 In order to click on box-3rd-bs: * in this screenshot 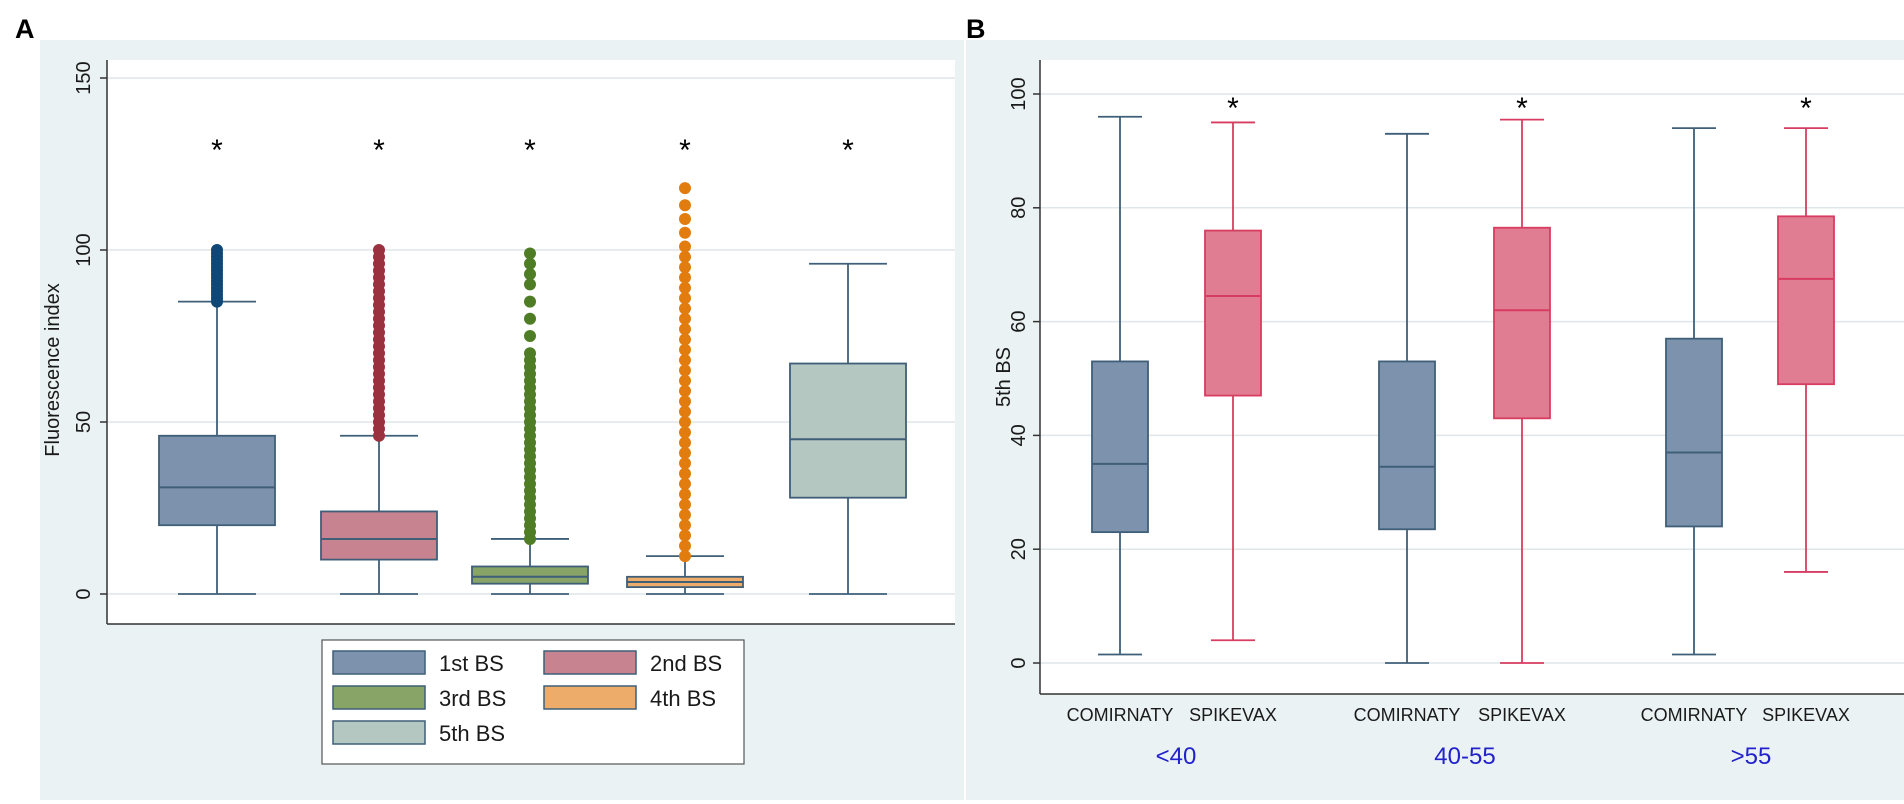, I will do `click(530, 364)`.